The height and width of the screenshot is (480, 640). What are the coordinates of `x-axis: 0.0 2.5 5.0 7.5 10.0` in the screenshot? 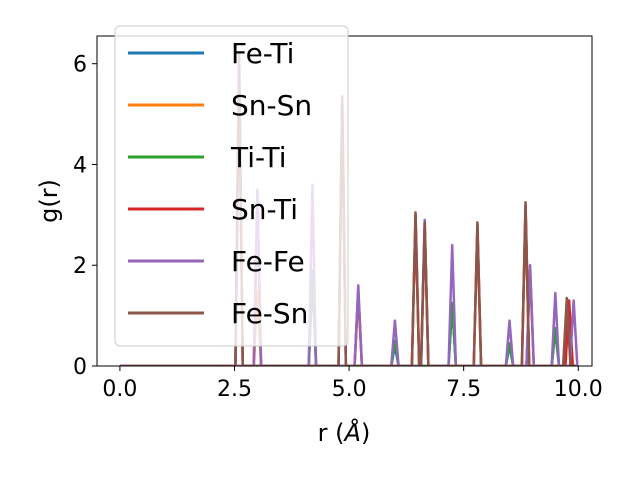 It's located at (352, 384).